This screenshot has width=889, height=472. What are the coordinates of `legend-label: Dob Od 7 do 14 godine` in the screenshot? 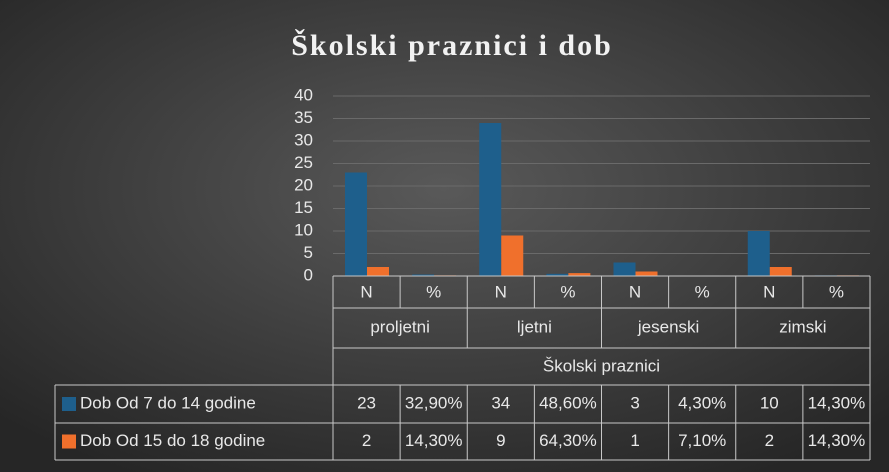 It's located at (168, 402).